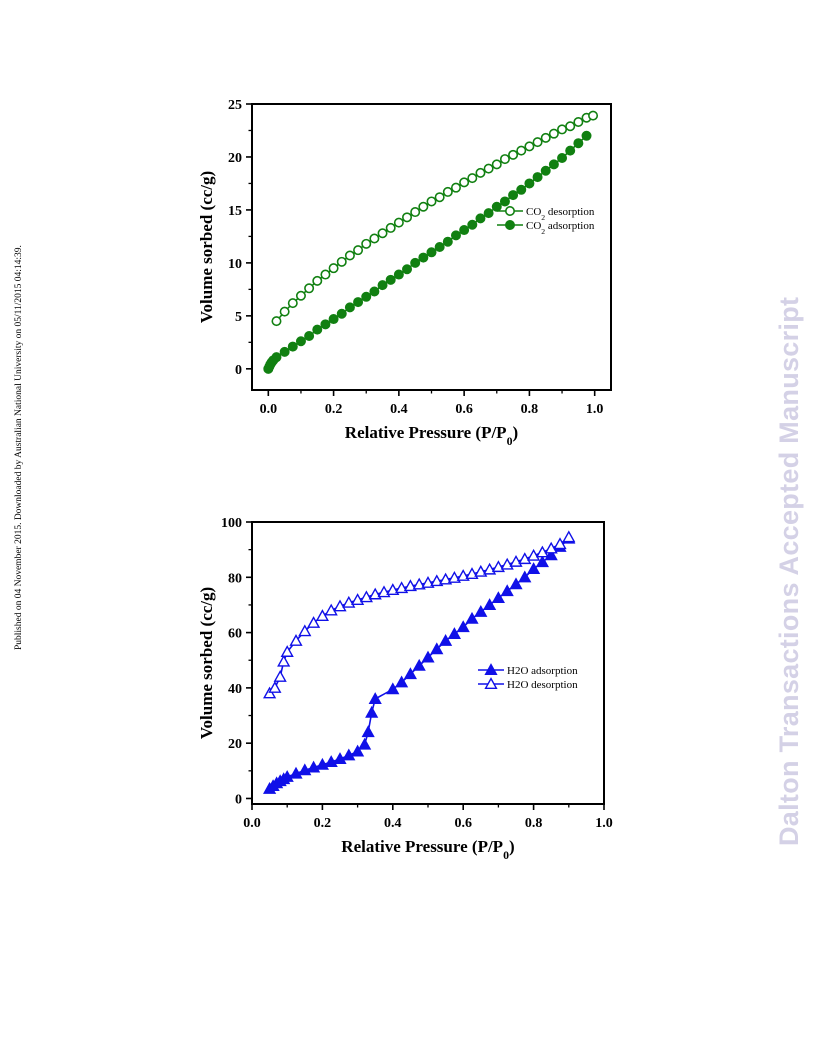  Describe the element at coordinates (516, 432) in the screenshot. I see `label-text: )` at that location.